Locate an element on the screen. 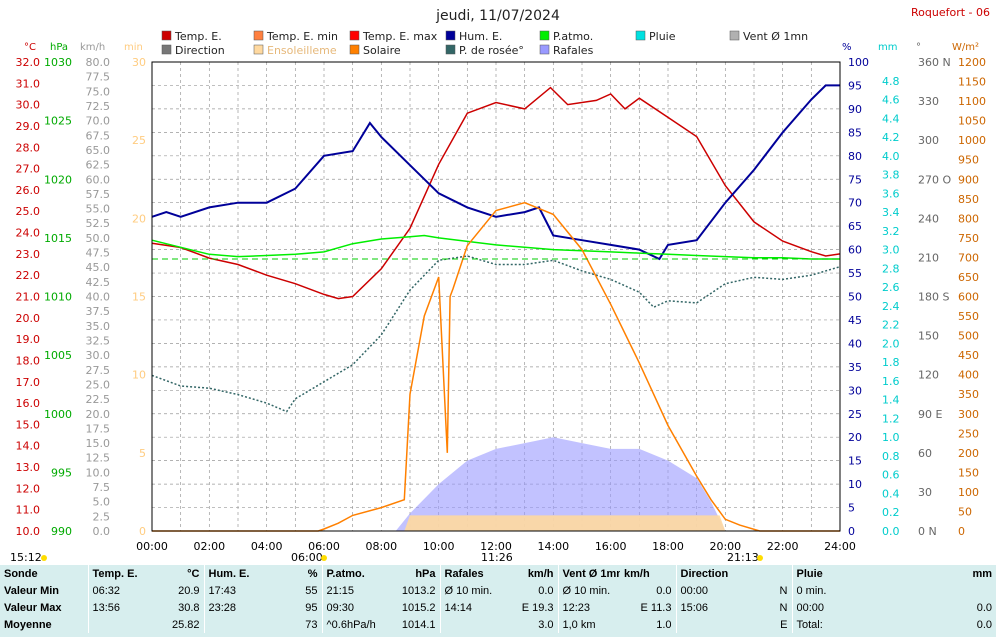 The image size is (996, 637). legend-label: Temp. E. min is located at coordinates (302, 36).